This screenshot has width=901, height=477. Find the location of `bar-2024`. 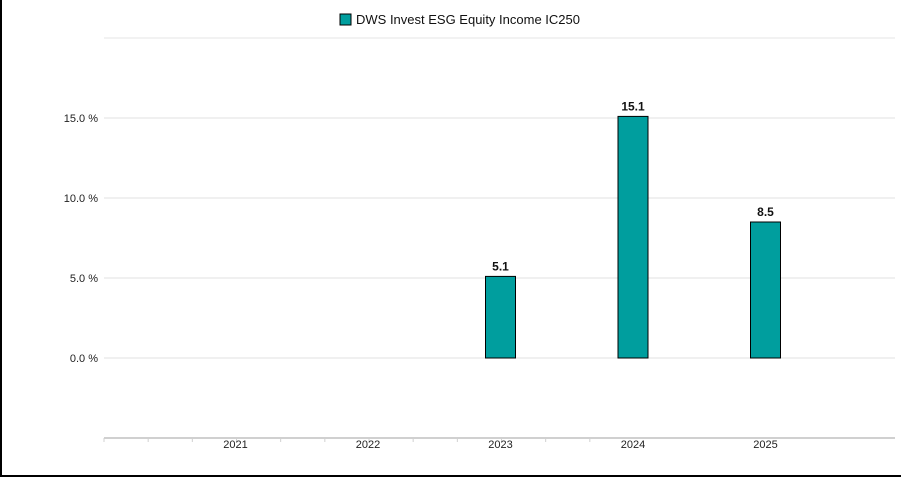

bar-2024 is located at coordinates (633, 237).